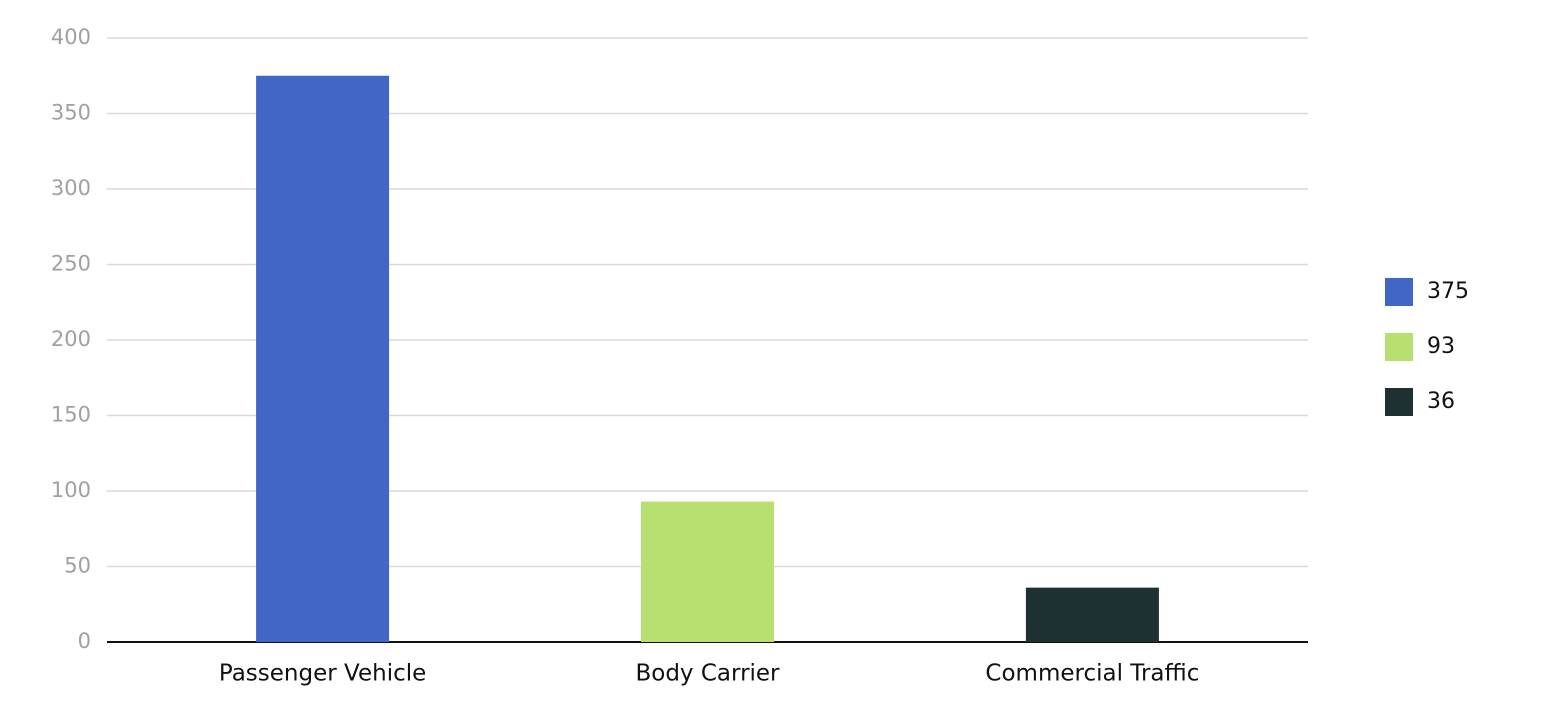  I want to click on y-tick-label: 400, so click(71, 37).